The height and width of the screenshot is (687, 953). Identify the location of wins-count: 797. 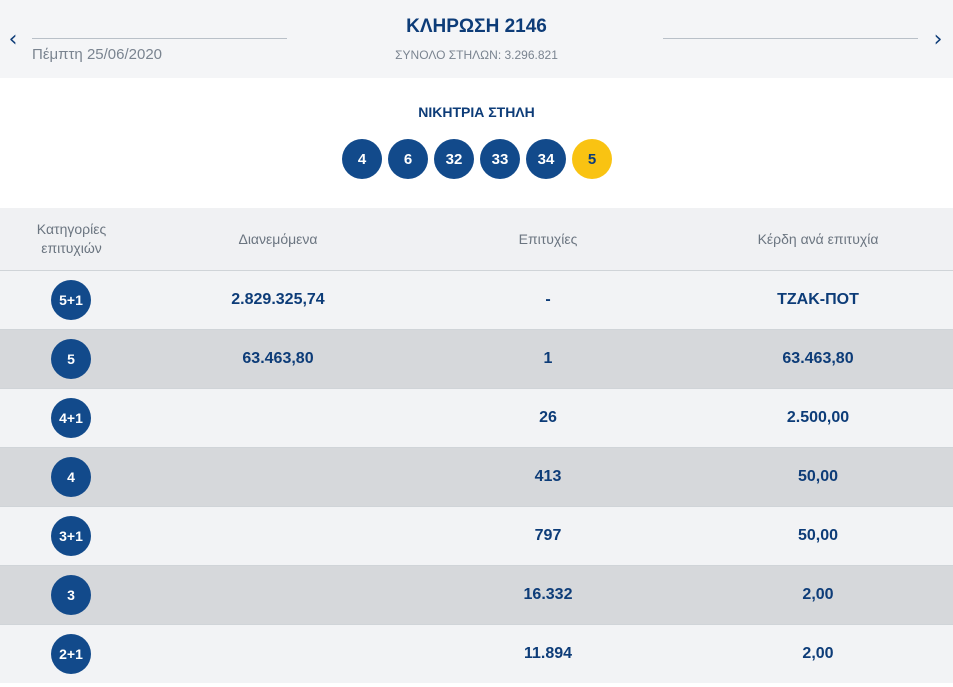
(548, 535).